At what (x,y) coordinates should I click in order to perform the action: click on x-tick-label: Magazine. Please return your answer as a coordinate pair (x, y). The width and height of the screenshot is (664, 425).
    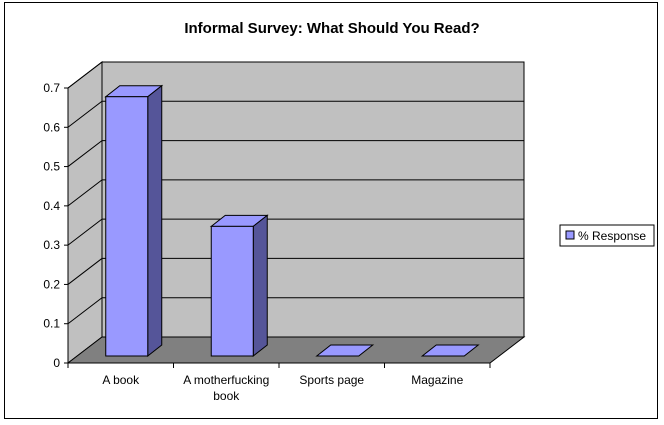
    Looking at the image, I should click on (437, 380).